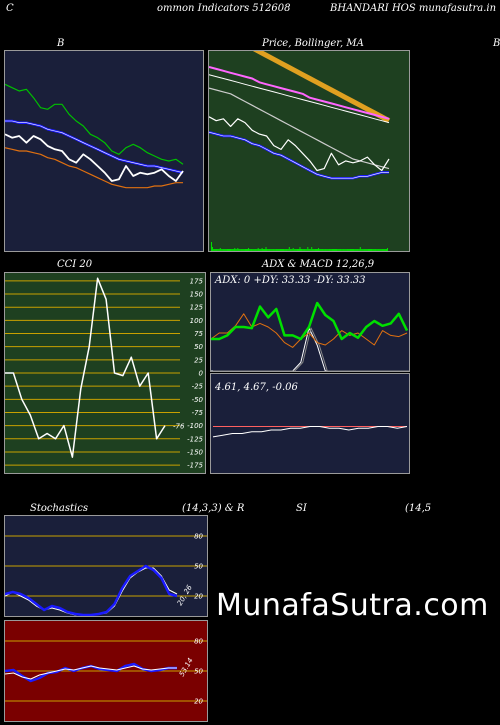 The height and width of the screenshot is (725, 500). Describe the element at coordinates (198, 347) in the screenshot. I see `cci-tick-label: 50` at that location.